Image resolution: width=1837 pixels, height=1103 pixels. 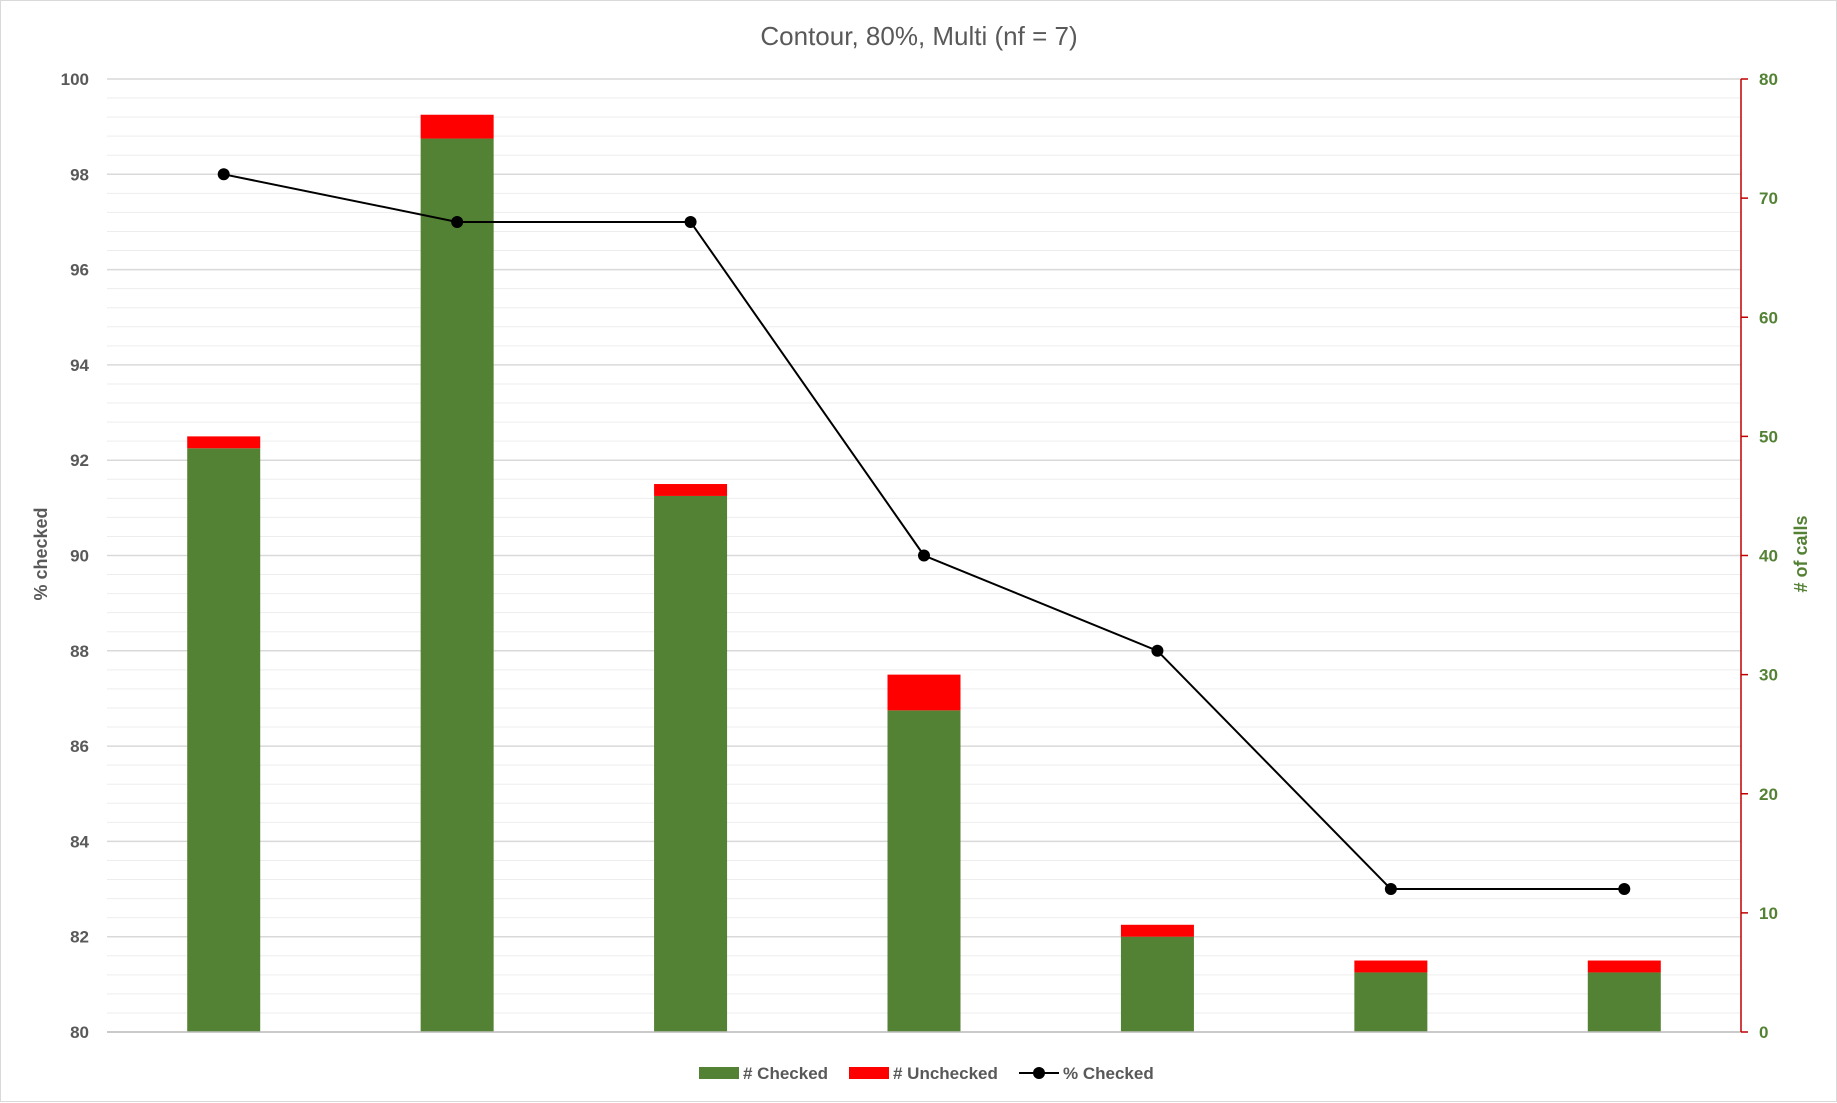 I want to click on y-tick-label-left: 96, so click(x=79, y=270).